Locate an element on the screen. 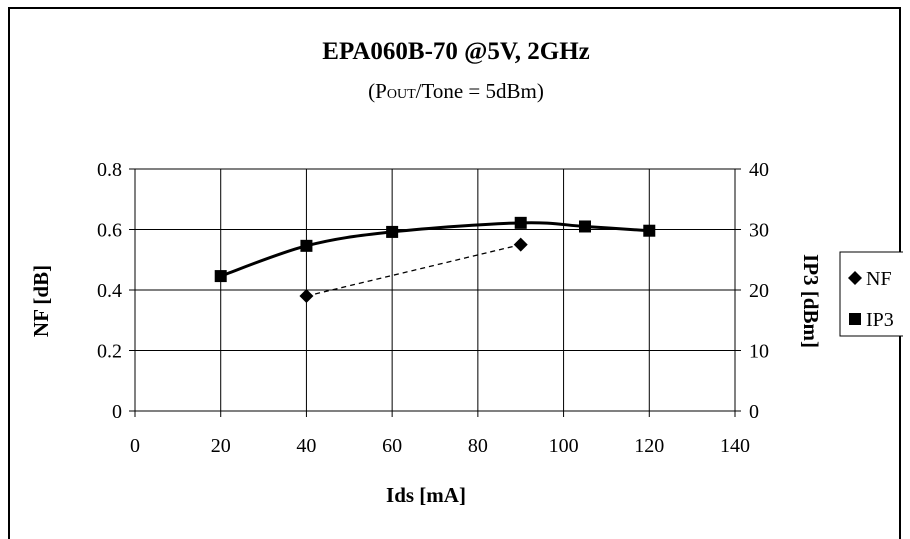  legend-marker-nf is located at coordinates (855, 278).